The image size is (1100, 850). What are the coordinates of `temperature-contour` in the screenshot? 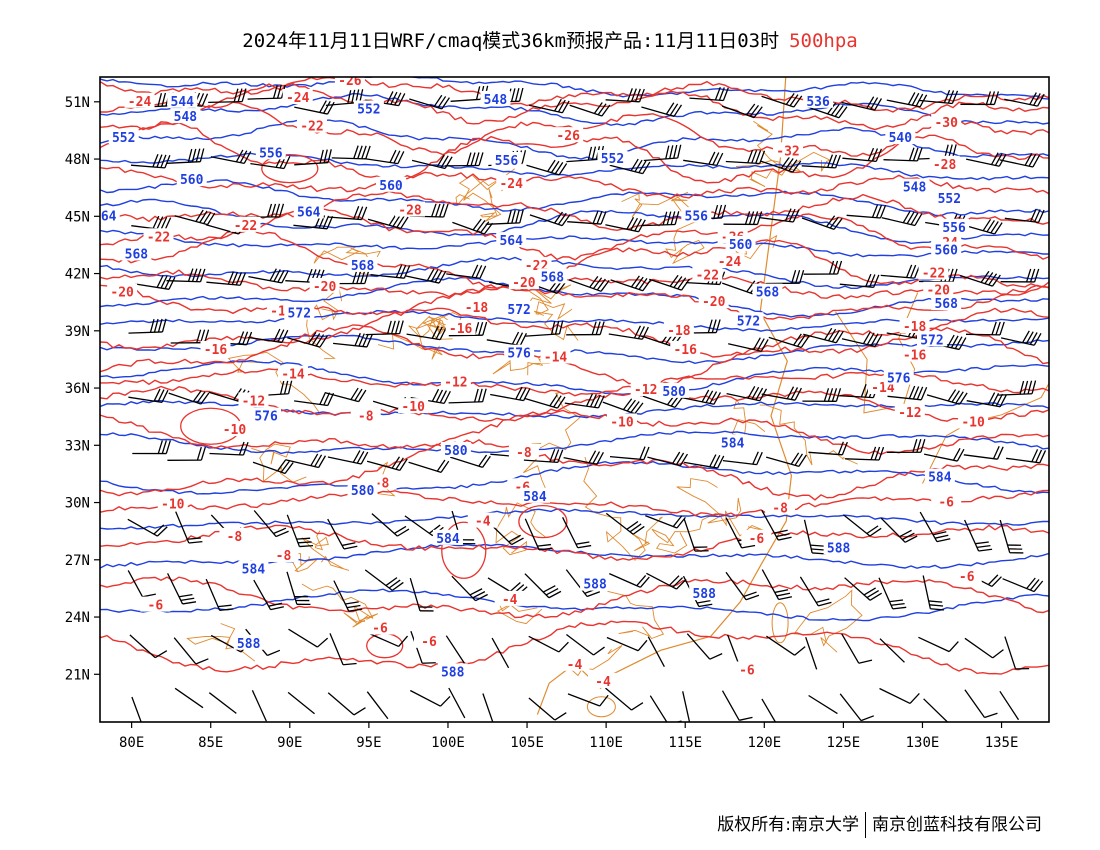 It's located at (574, 211).